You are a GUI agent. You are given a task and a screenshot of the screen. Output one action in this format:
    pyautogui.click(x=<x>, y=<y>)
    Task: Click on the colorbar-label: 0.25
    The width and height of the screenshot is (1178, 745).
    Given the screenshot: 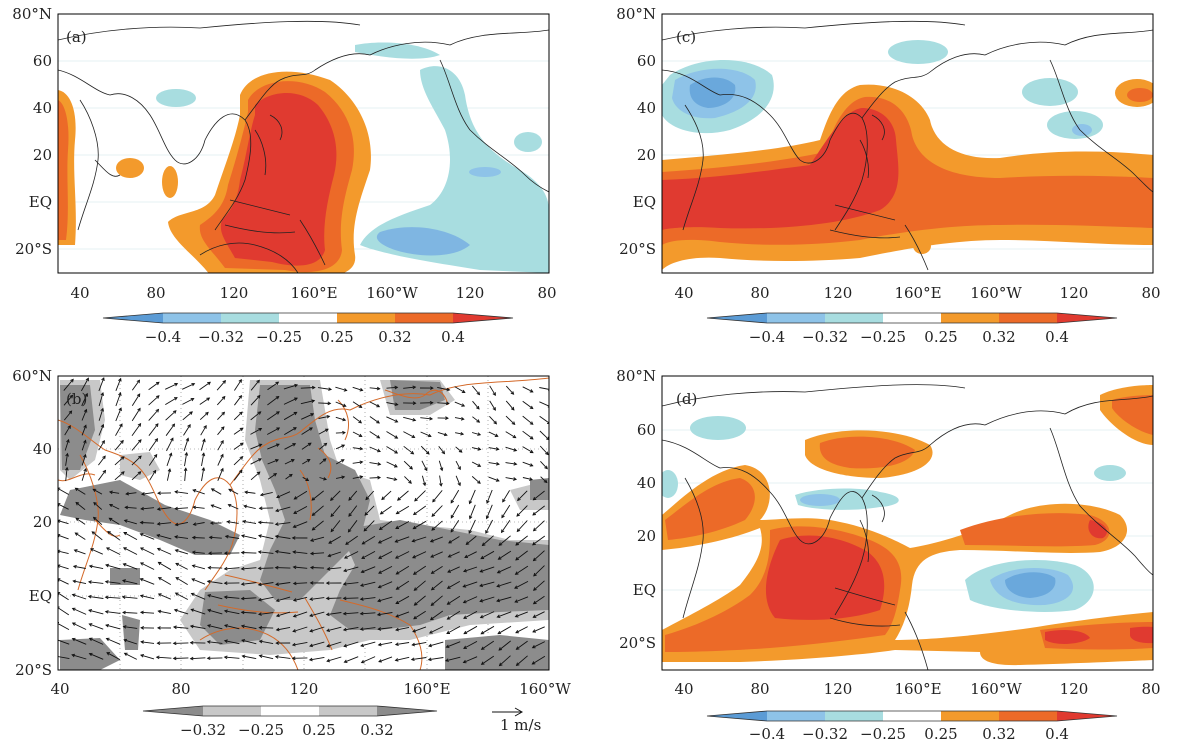 What is the action you would take?
    pyautogui.click(x=336, y=337)
    